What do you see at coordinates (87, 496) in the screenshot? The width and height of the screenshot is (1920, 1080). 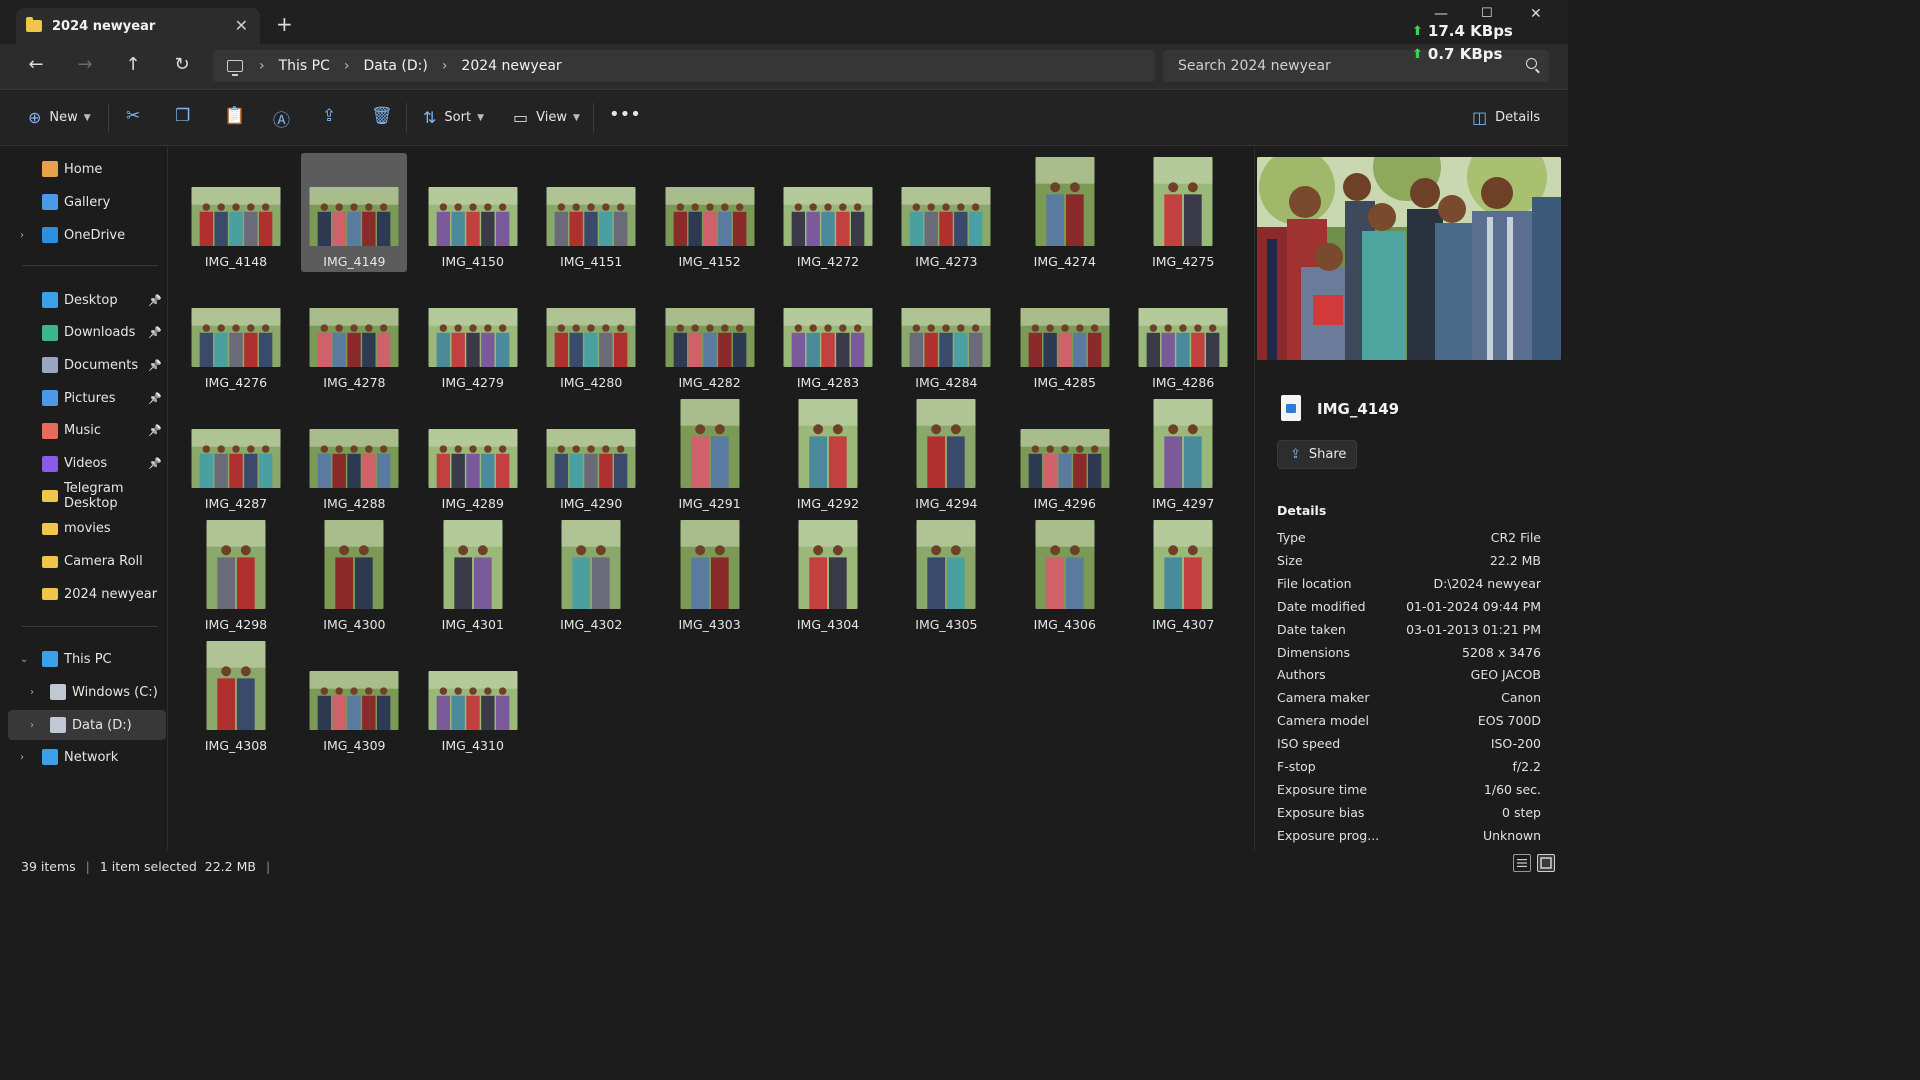 I see `sidebar-item-telegram-desktop: Telegram Desktop` at bounding box center [87, 496].